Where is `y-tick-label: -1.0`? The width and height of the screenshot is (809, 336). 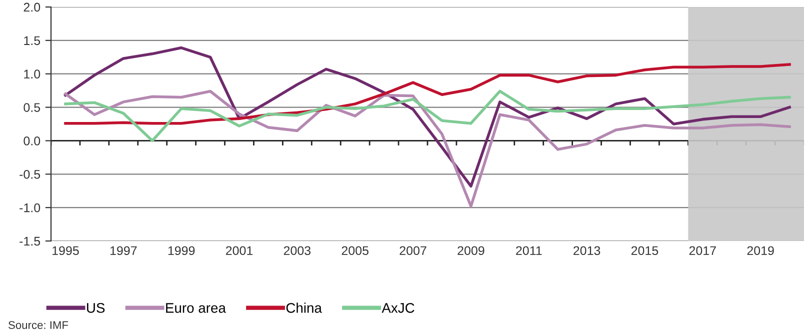
y-tick-label: -1.0 is located at coordinates (30, 207).